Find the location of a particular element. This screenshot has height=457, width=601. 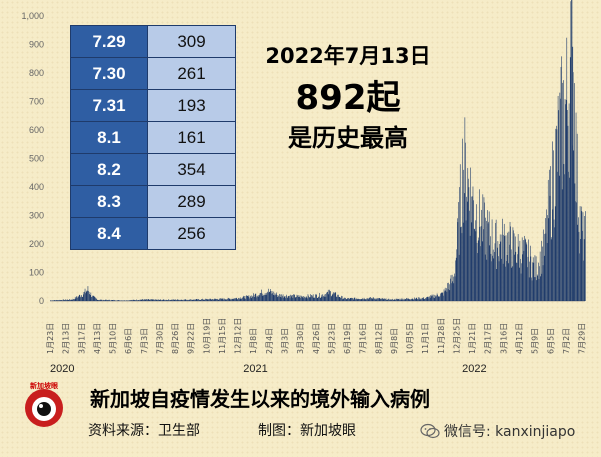

x-tick-label: 1月23日 is located at coordinates (50, 338).